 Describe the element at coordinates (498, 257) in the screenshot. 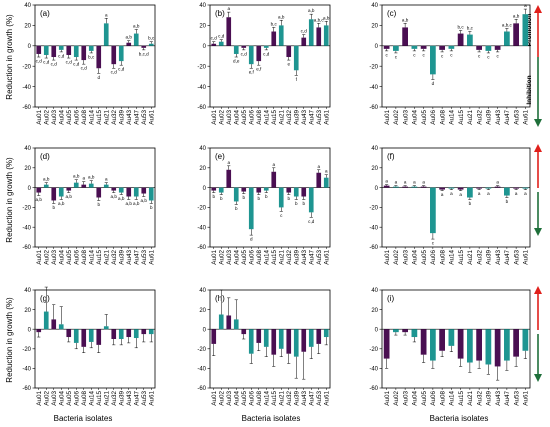

I see `category-label: Au43` at that location.